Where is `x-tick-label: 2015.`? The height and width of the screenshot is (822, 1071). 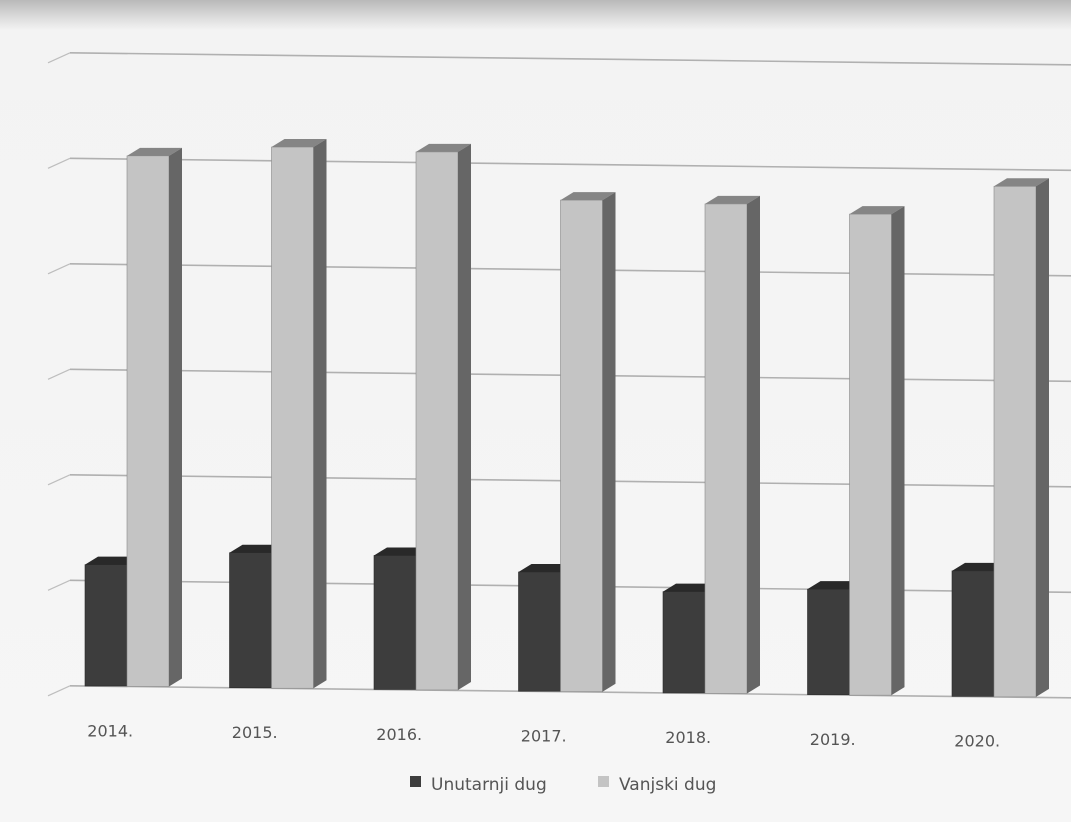 x-tick-label: 2015. is located at coordinates (255, 732).